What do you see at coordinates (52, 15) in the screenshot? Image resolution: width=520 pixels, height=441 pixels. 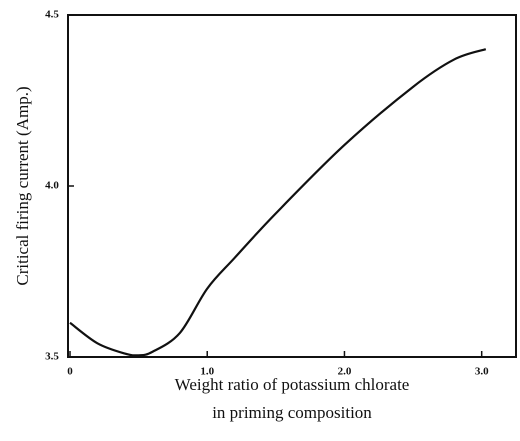 I see `y-tick-label: 4.5` at bounding box center [52, 15].